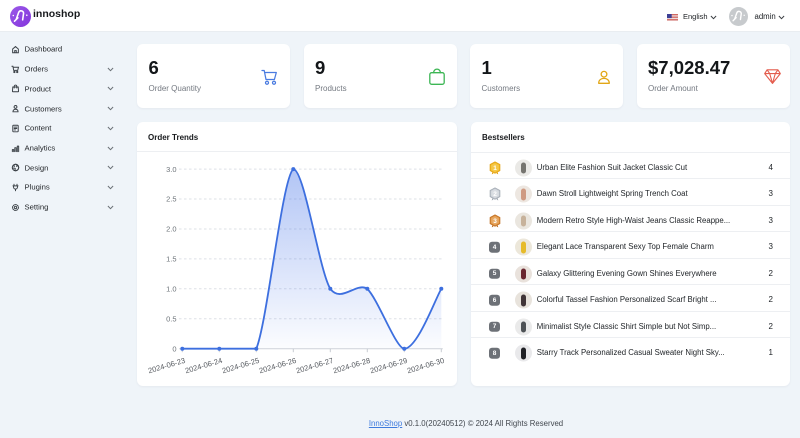 The height and width of the screenshot is (438, 800). I want to click on svg-text: 2024-06-30, so click(425, 366).